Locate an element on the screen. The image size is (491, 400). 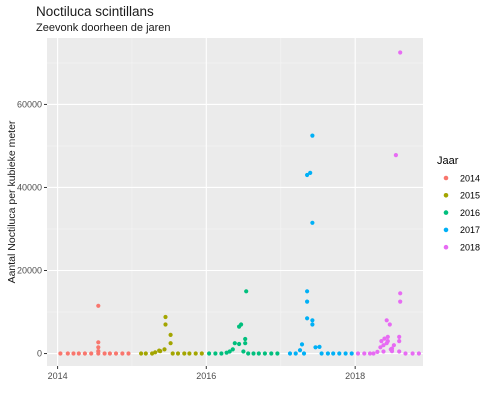
x-tick-label: 2014 is located at coordinates (58, 376).